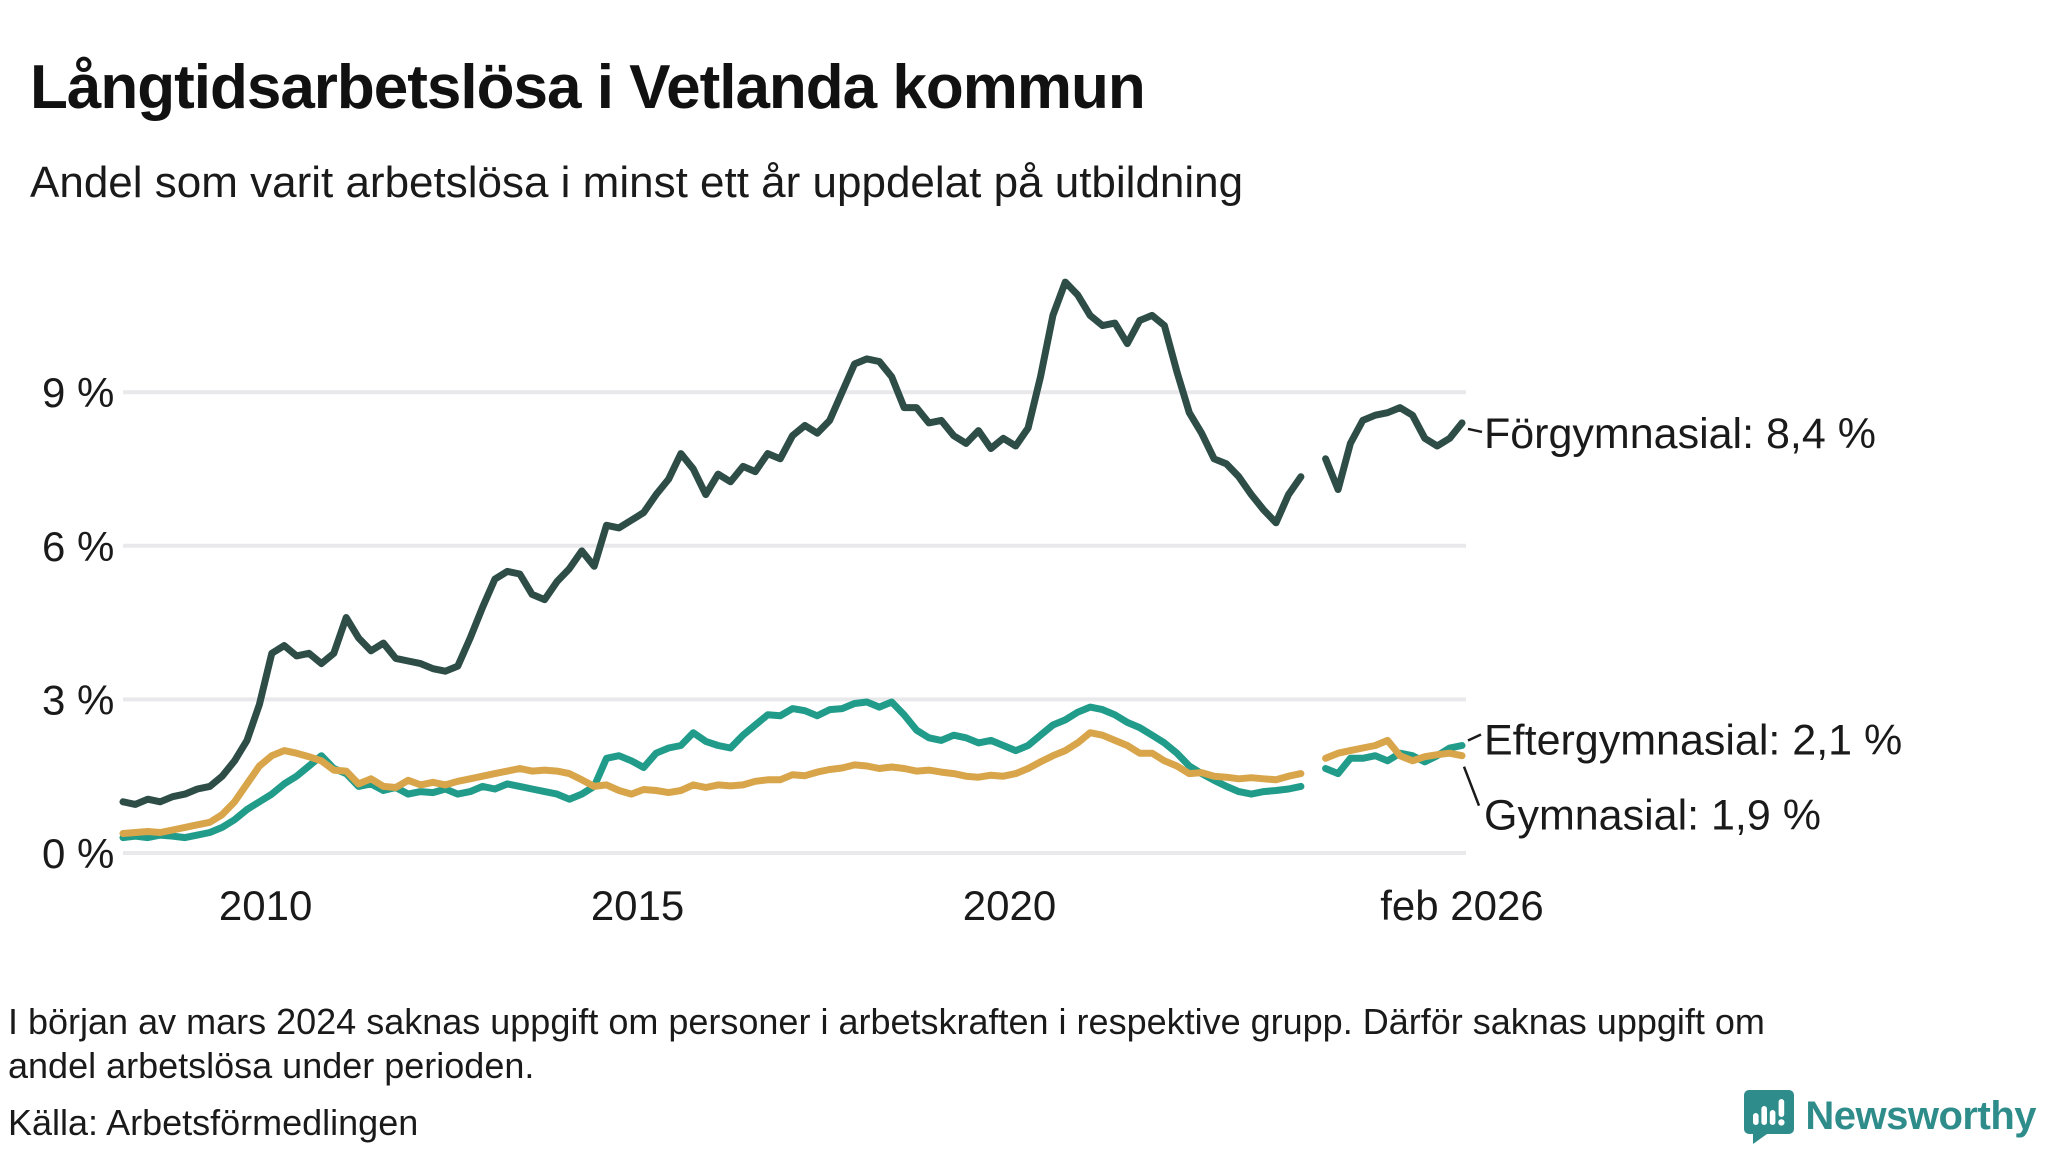 The height and width of the screenshot is (1152, 2048). I want to click on x-axis: 2010 2015 2020 feb 2026, so click(881, 905).